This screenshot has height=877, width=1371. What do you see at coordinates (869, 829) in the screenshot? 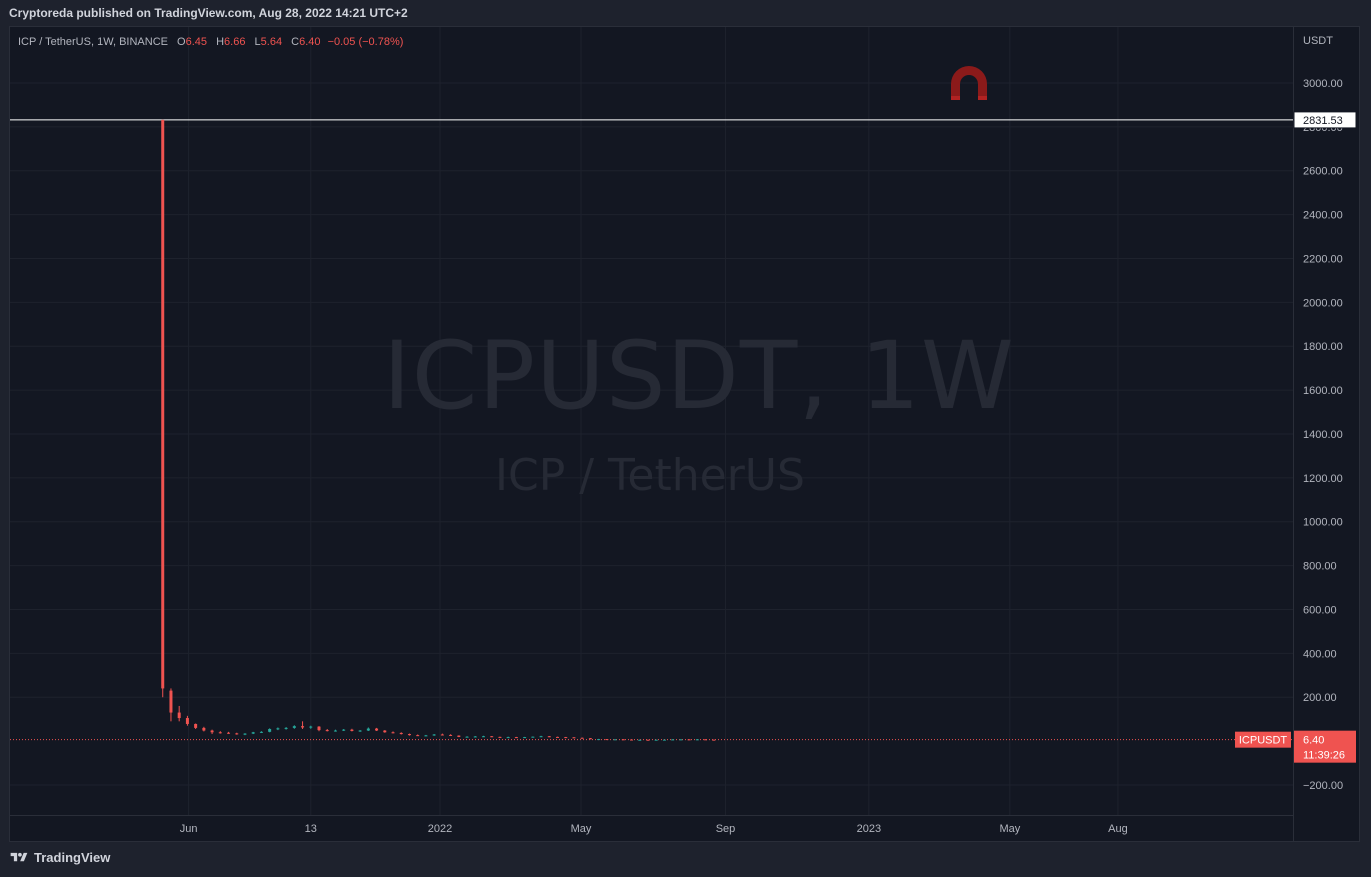
I see `time-tick-label: 2023` at bounding box center [869, 829].